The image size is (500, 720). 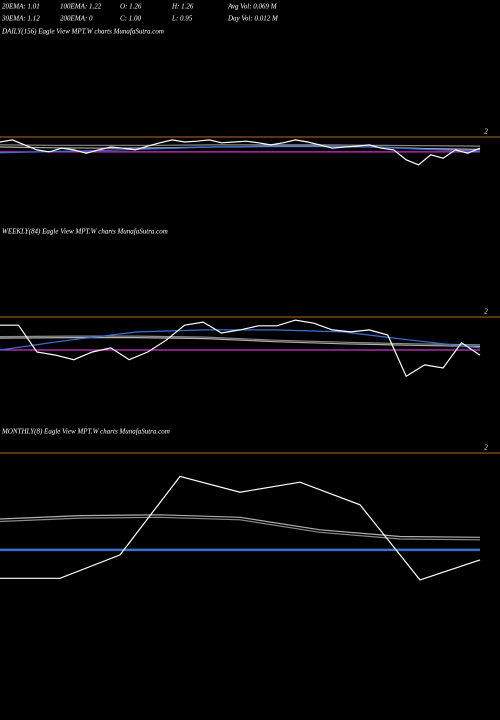 I want to click on header-stat: 30EMA: 1.12, so click(x=20, y=19).